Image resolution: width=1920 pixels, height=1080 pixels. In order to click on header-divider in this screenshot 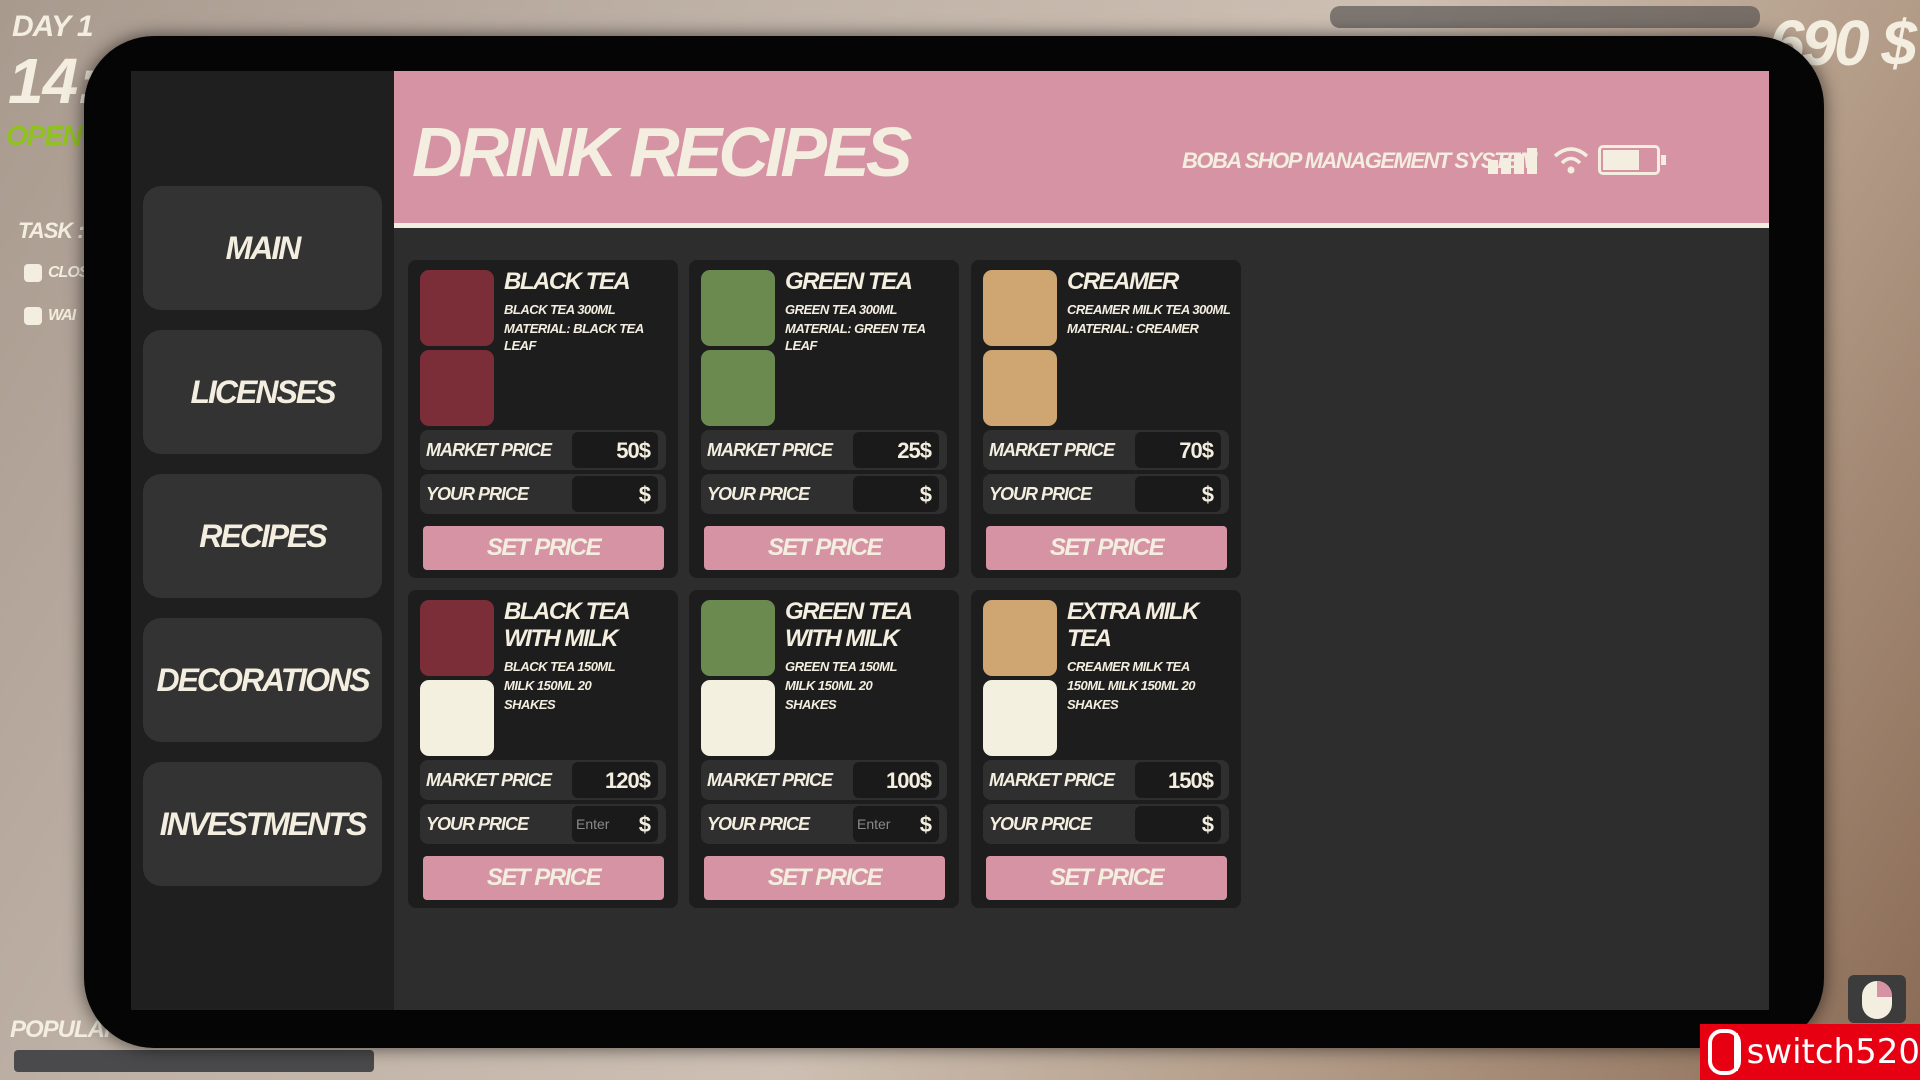, I will do `click(1081, 225)`.